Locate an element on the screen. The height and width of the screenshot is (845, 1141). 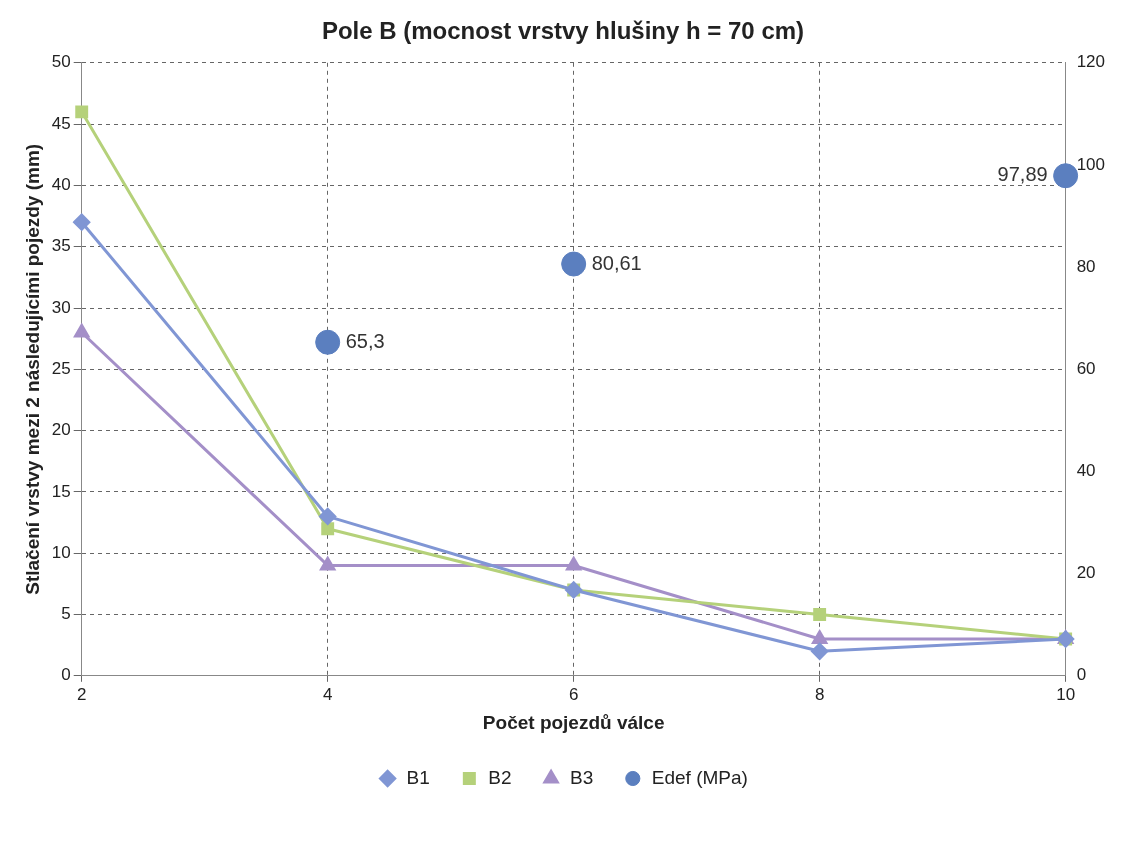
data-label: 80,61 is located at coordinates (616, 262).